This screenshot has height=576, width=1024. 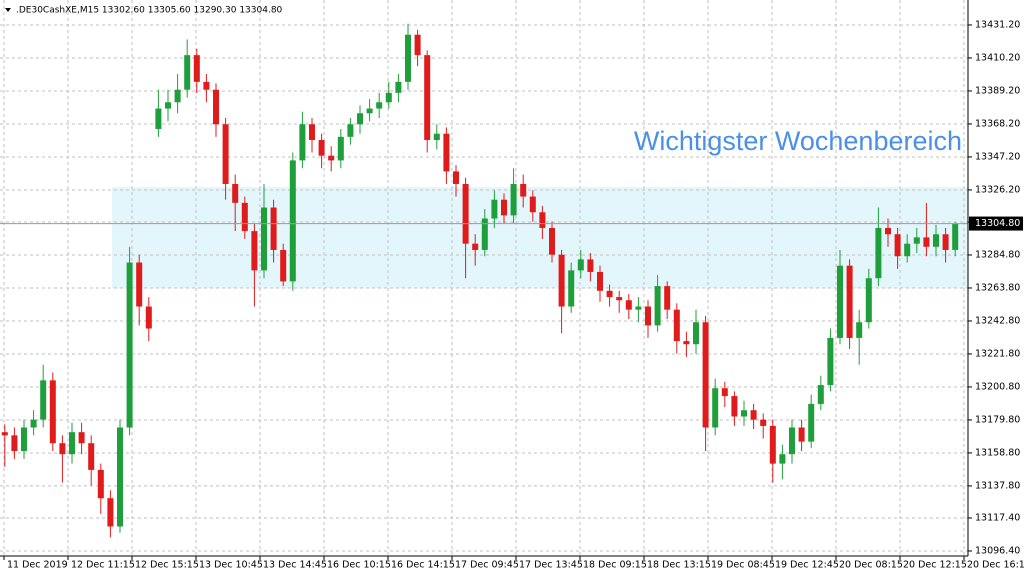 What do you see at coordinates (615, 565) in the screenshot?
I see `x-tick-label: 18 Dec 09:15` at bounding box center [615, 565].